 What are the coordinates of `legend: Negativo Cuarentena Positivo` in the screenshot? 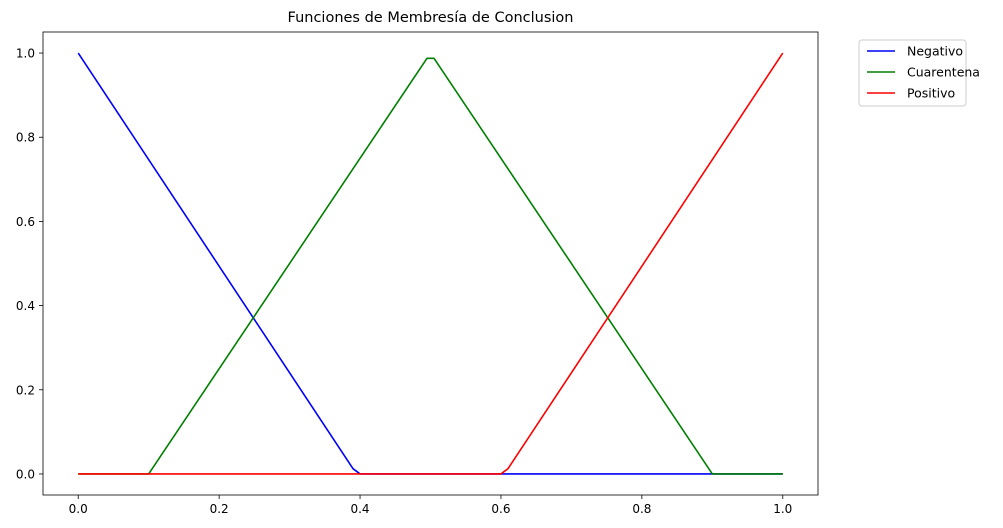 It's located at (919, 73).